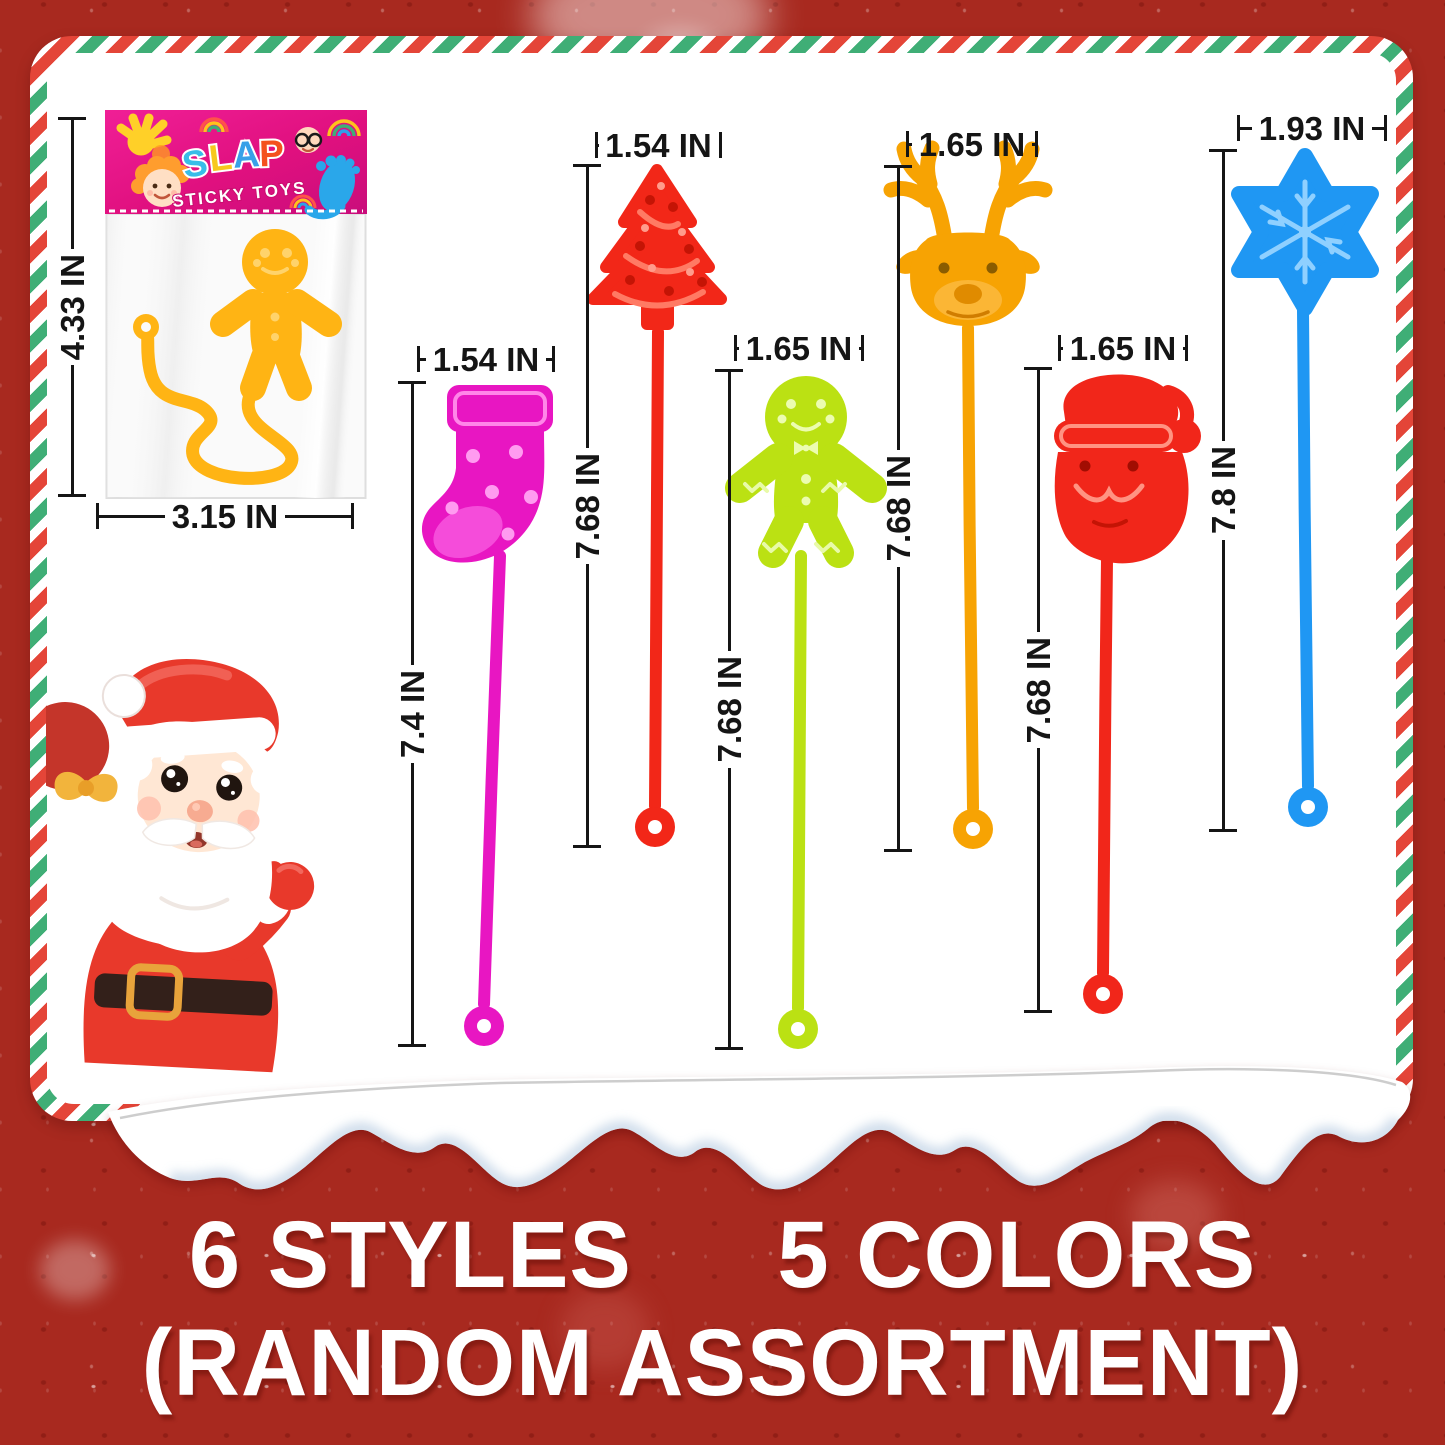  Describe the element at coordinates (410, 1255) in the screenshot. I see `styles-count-text: 6 STYLES` at that location.